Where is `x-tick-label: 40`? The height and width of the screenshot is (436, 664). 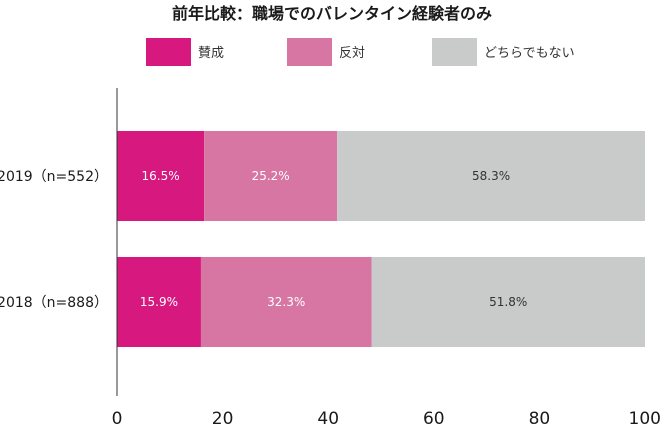
x-tick-label: 40 is located at coordinates (328, 419).